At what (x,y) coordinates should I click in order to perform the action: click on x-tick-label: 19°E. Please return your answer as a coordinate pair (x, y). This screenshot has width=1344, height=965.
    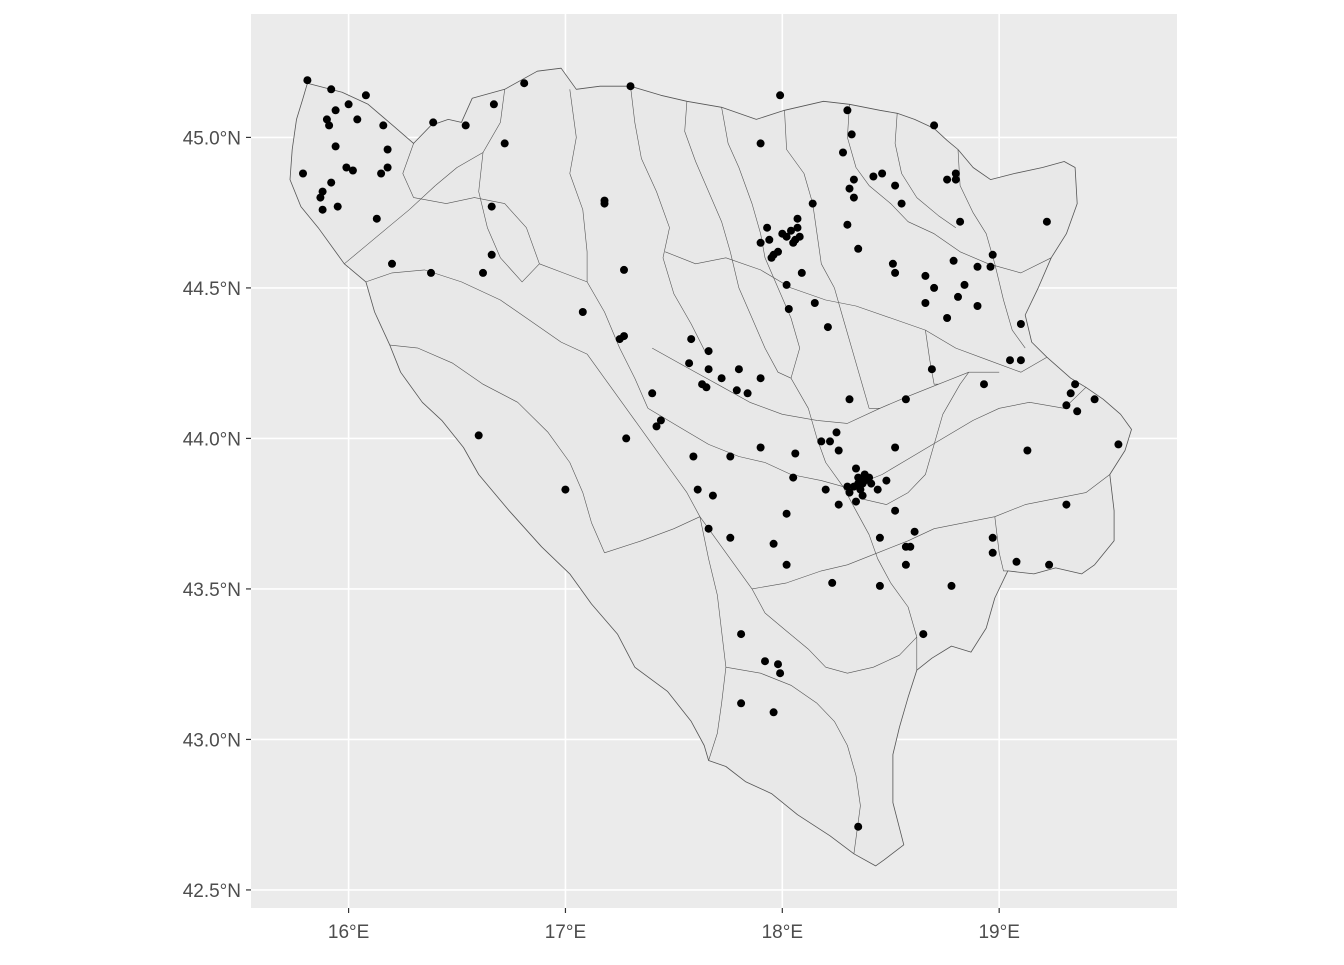
    Looking at the image, I should click on (998, 932).